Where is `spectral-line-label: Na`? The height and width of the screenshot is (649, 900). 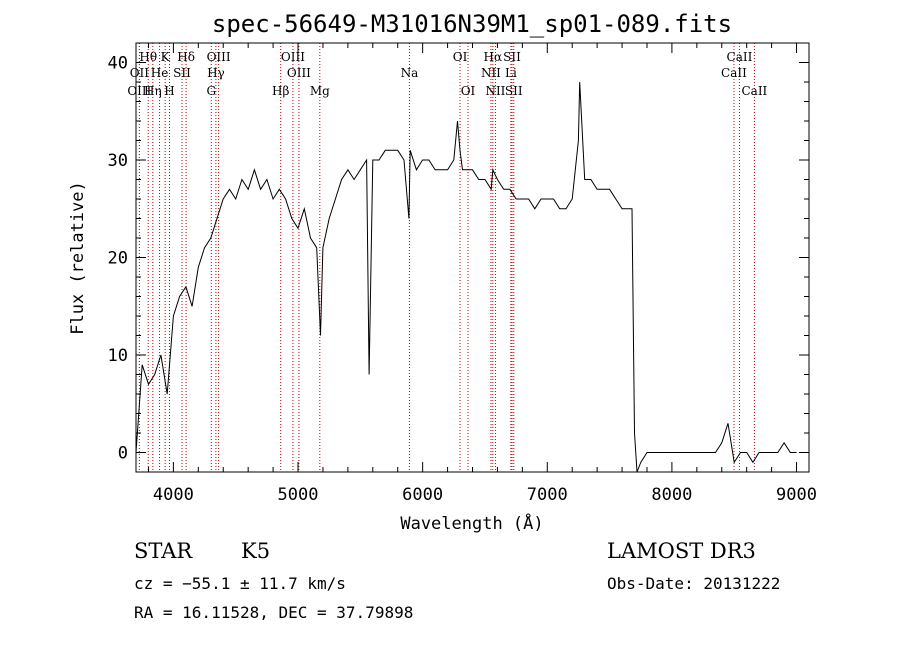 spectral-line-label: Na is located at coordinates (410, 73).